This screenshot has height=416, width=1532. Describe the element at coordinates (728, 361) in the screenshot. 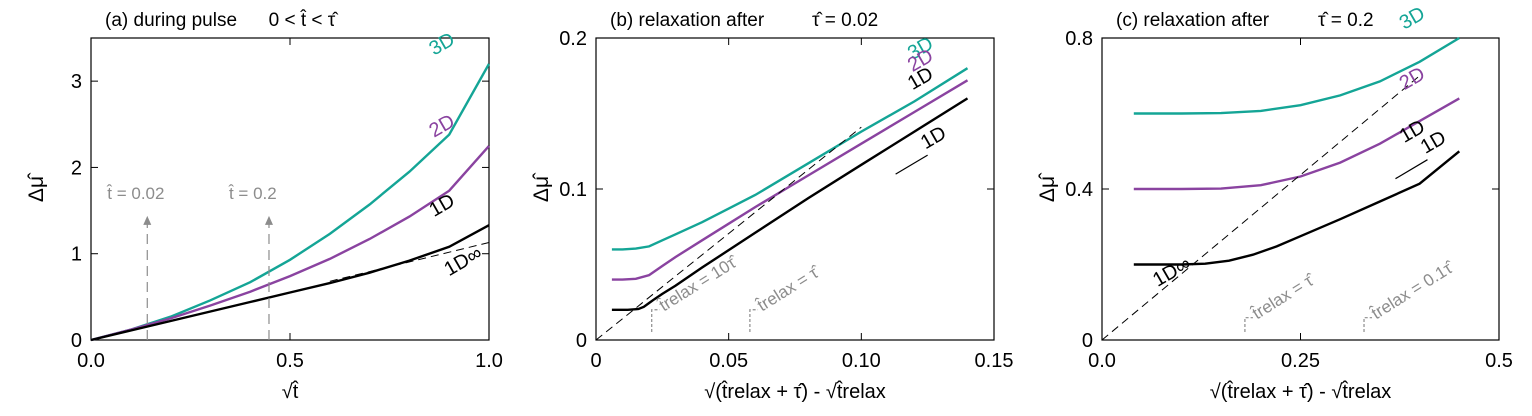

I see `x-tick-label: 0.05` at that location.